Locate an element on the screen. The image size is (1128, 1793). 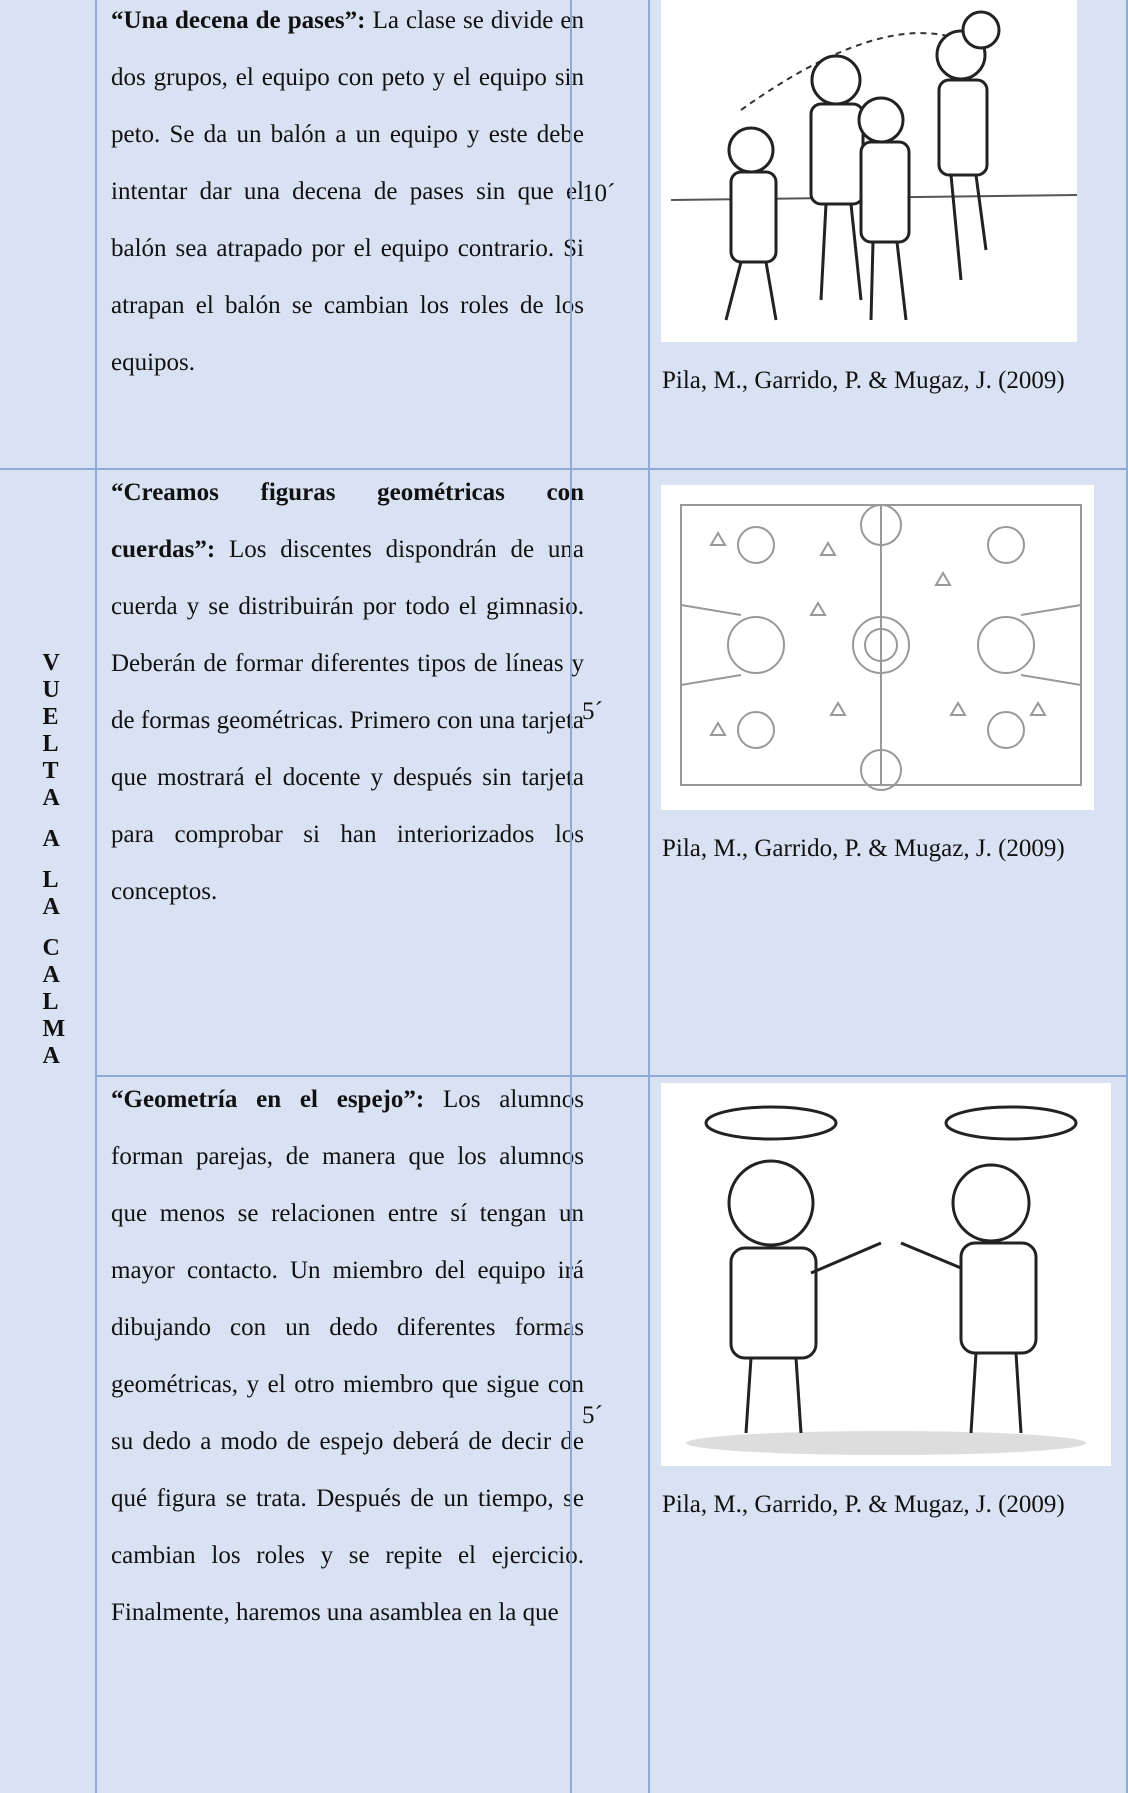
side-word: LA is located at coordinates (51, 893).